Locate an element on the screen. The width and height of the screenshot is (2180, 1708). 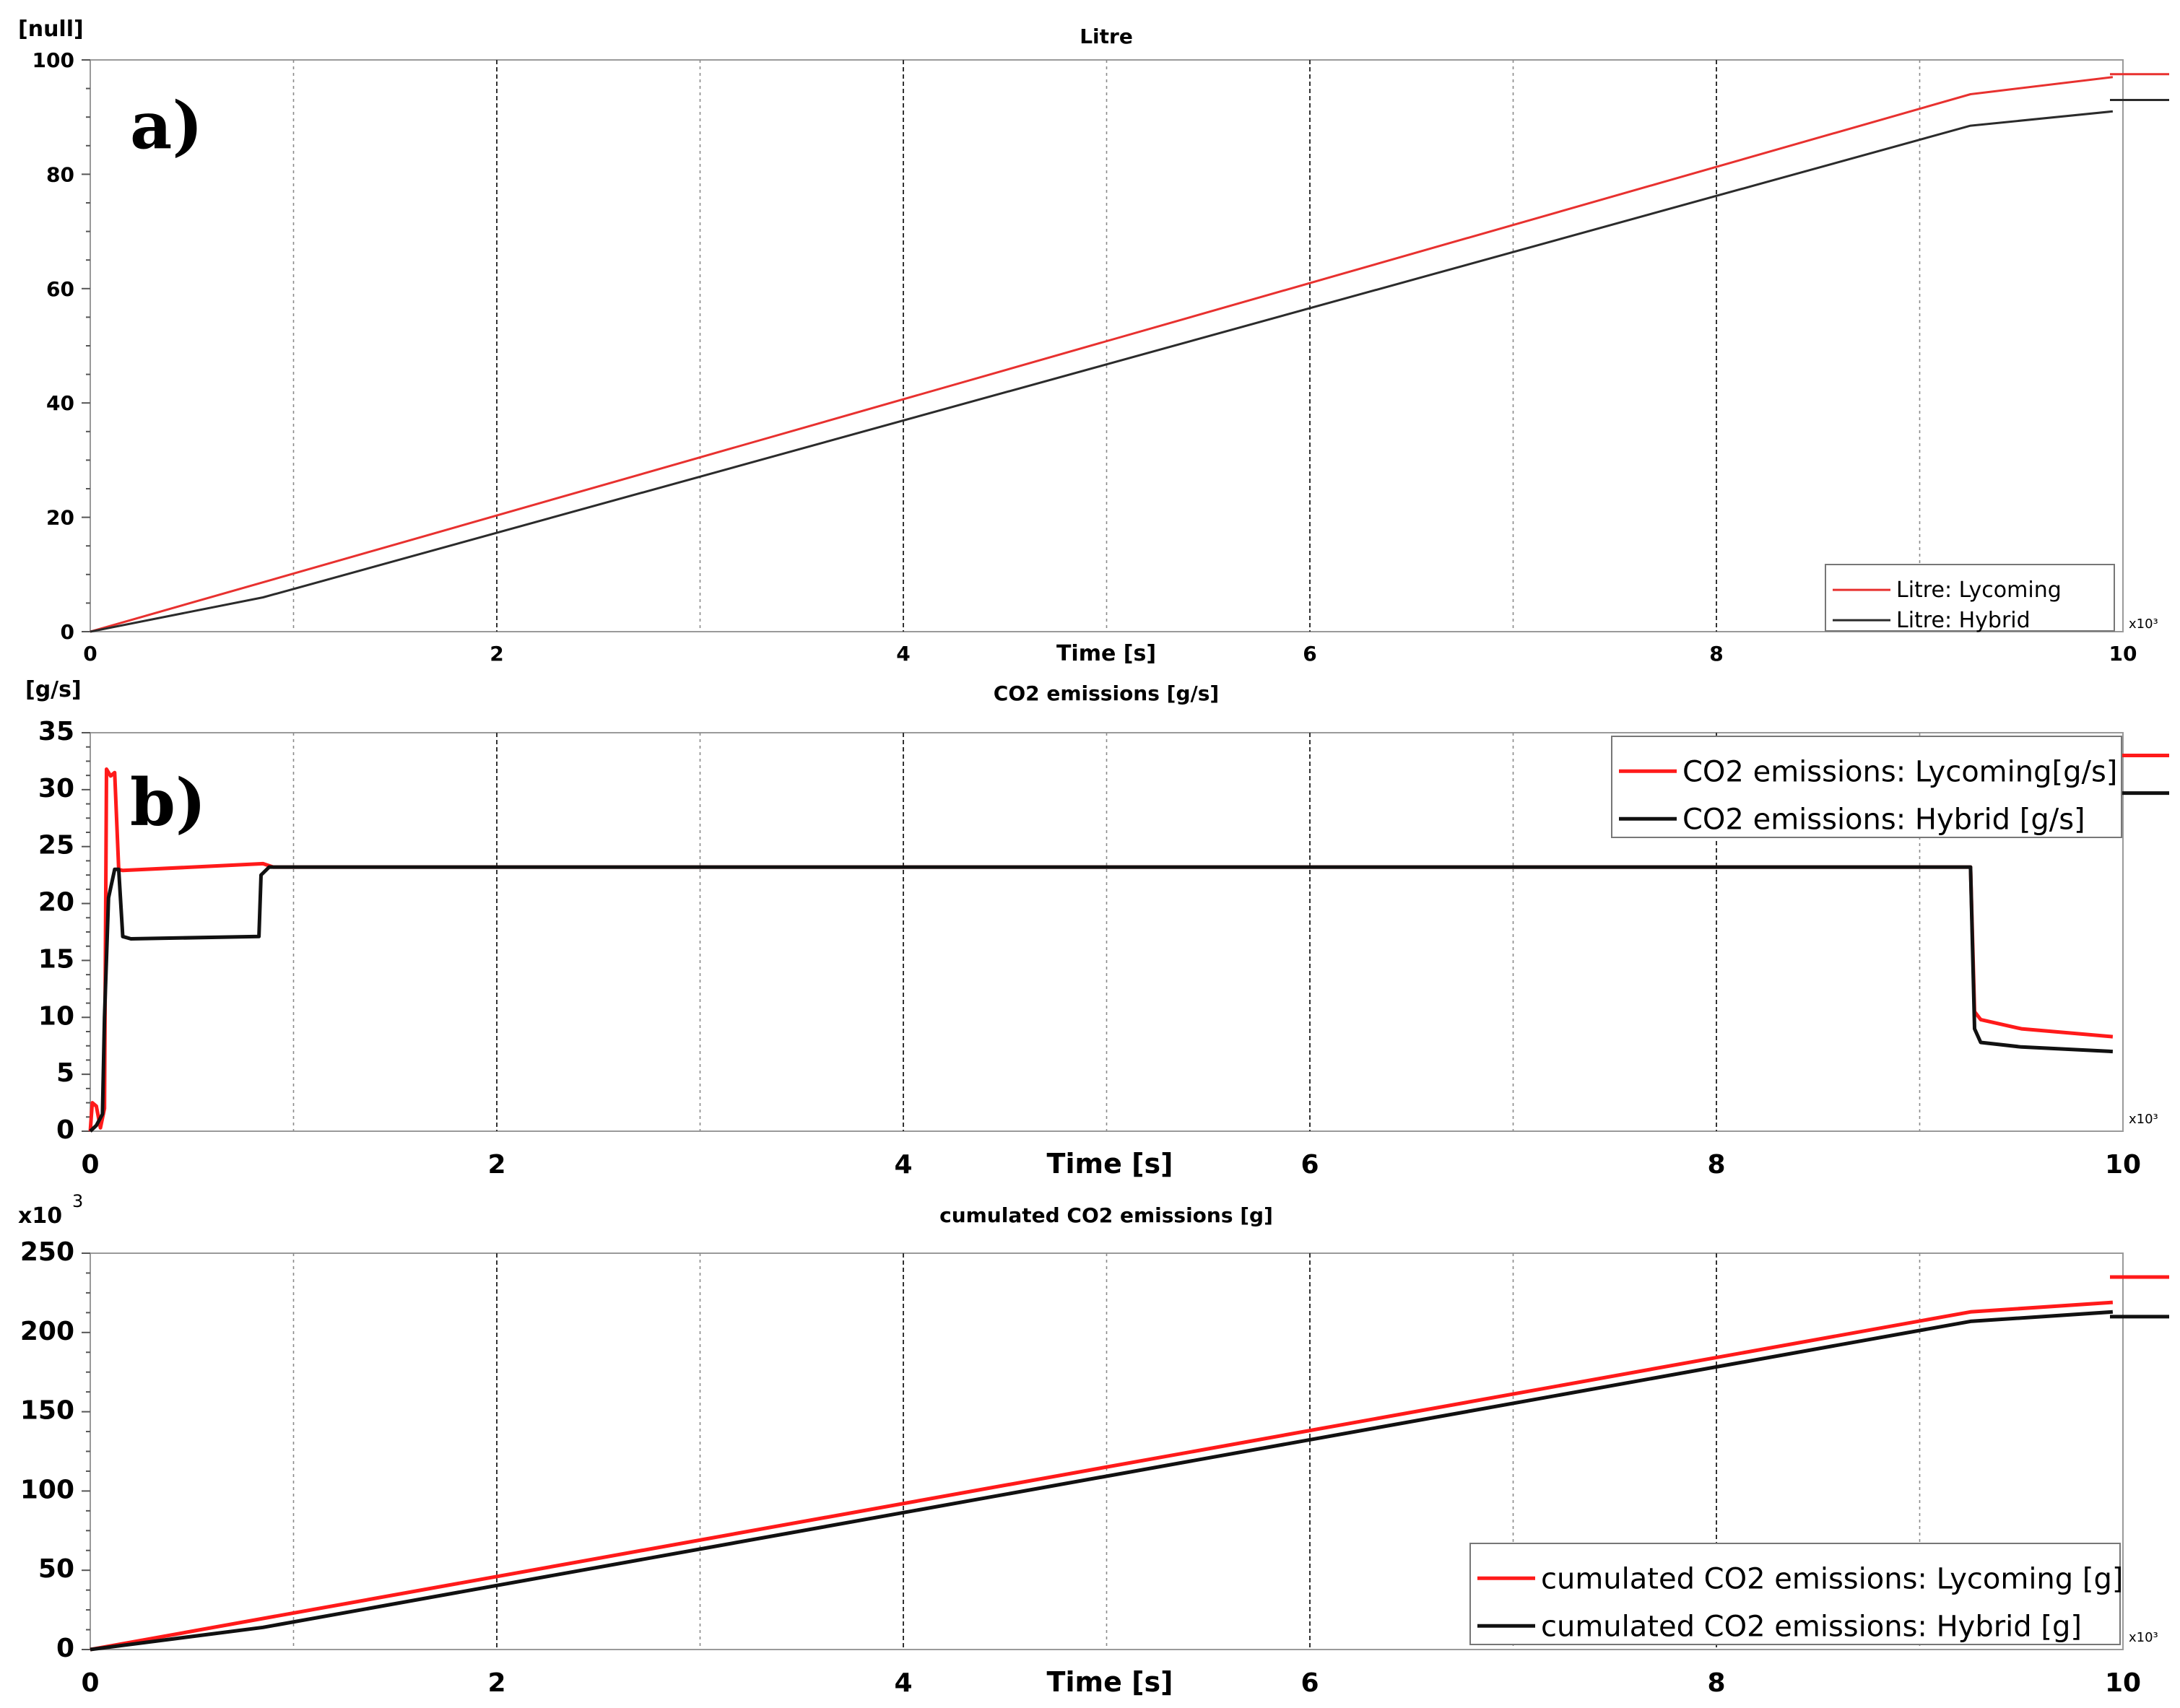
y-tick-label: 80 is located at coordinates (60, 174).